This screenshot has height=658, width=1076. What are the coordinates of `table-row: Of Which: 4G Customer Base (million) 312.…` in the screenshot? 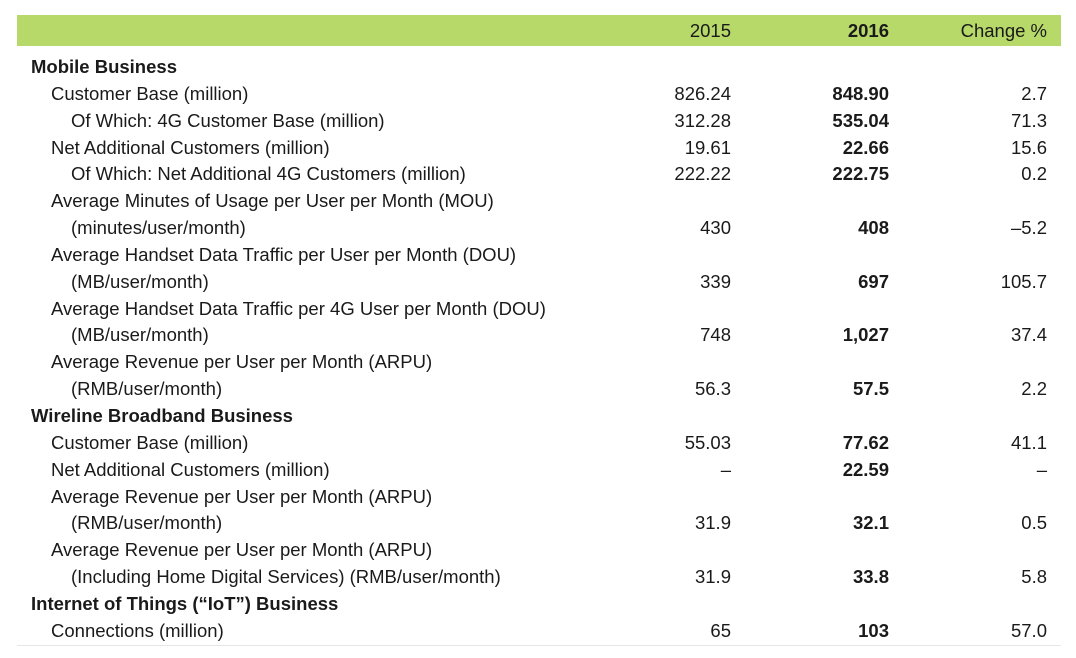 It's located at (539, 121).